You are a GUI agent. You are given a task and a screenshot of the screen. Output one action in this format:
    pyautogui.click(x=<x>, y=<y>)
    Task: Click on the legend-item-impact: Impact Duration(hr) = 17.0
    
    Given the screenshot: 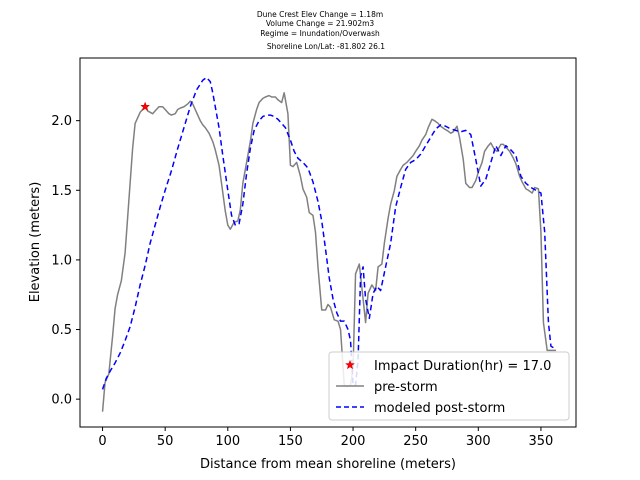 What is the action you would take?
    pyautogui.click(x=448, y=366)
    